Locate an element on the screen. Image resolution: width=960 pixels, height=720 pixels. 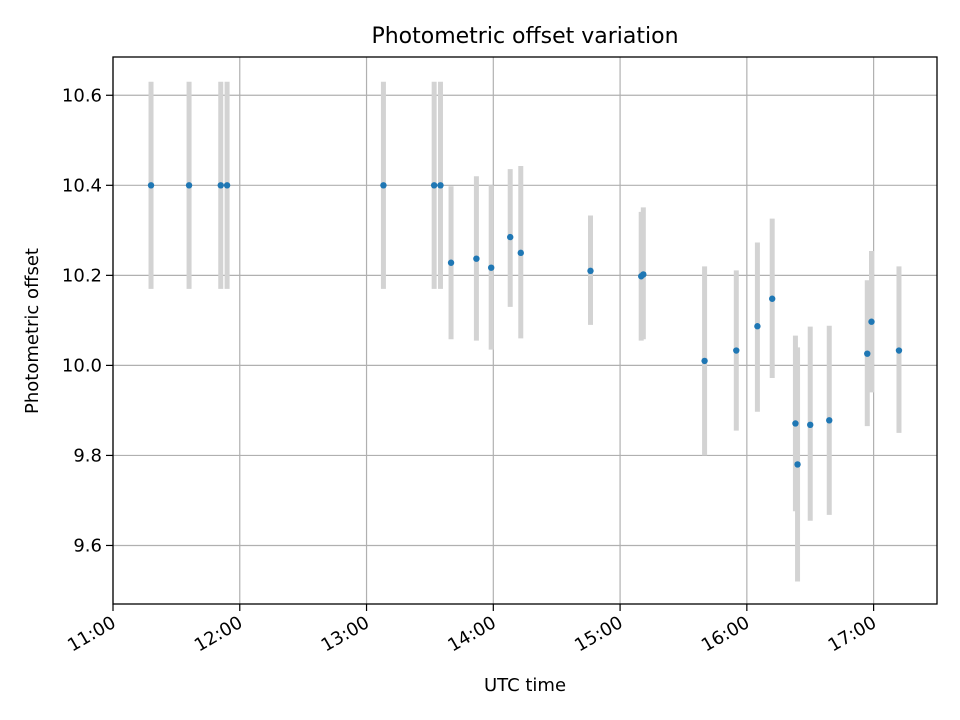
y-tick-label: 10.2 is located at coordinates (82, 275).